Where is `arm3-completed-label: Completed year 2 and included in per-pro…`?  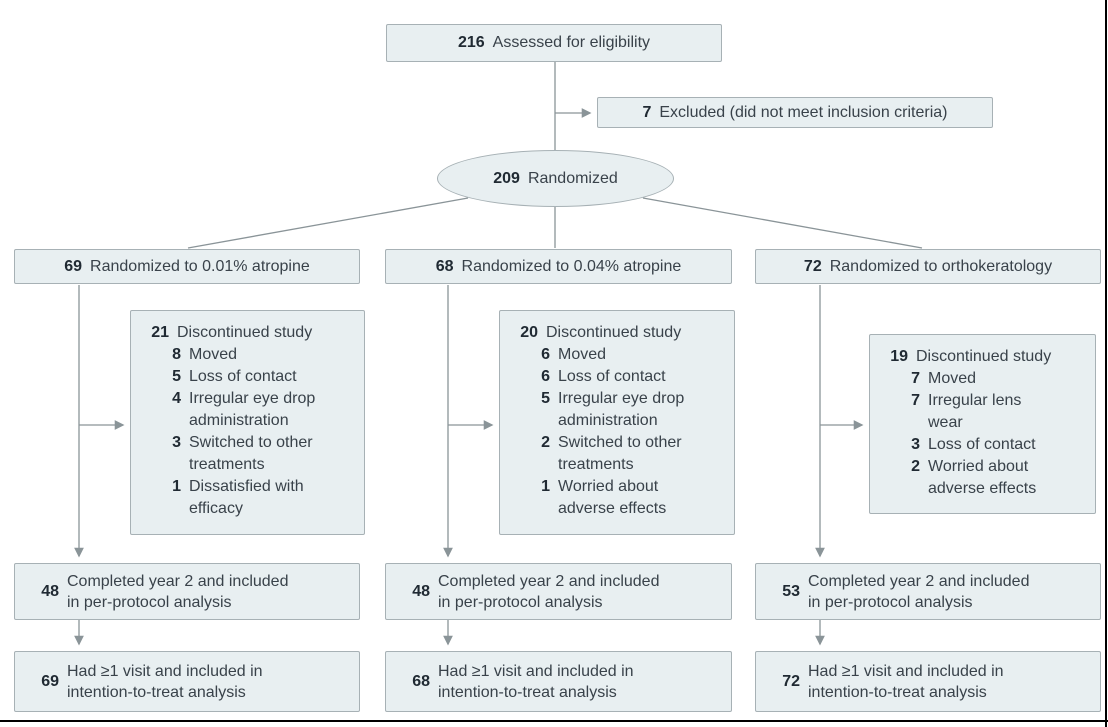
arm3-completed-label: Completed year 2 and included in per-pro… is located at coordinates (919, 591).